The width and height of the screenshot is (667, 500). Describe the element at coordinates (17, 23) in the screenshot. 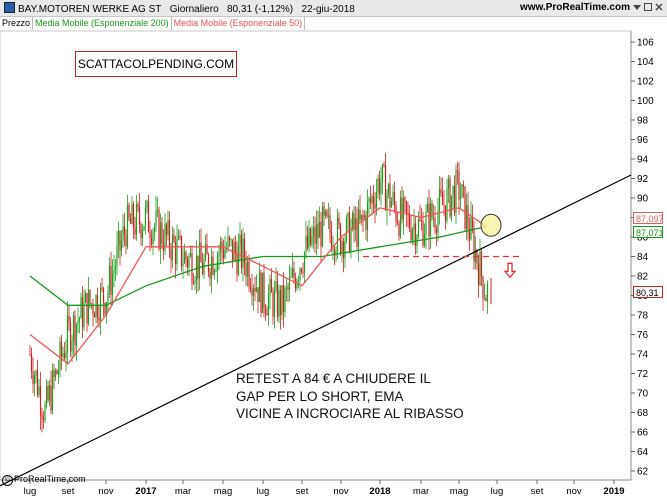

I see `legend-price: Prezzo` at that location.